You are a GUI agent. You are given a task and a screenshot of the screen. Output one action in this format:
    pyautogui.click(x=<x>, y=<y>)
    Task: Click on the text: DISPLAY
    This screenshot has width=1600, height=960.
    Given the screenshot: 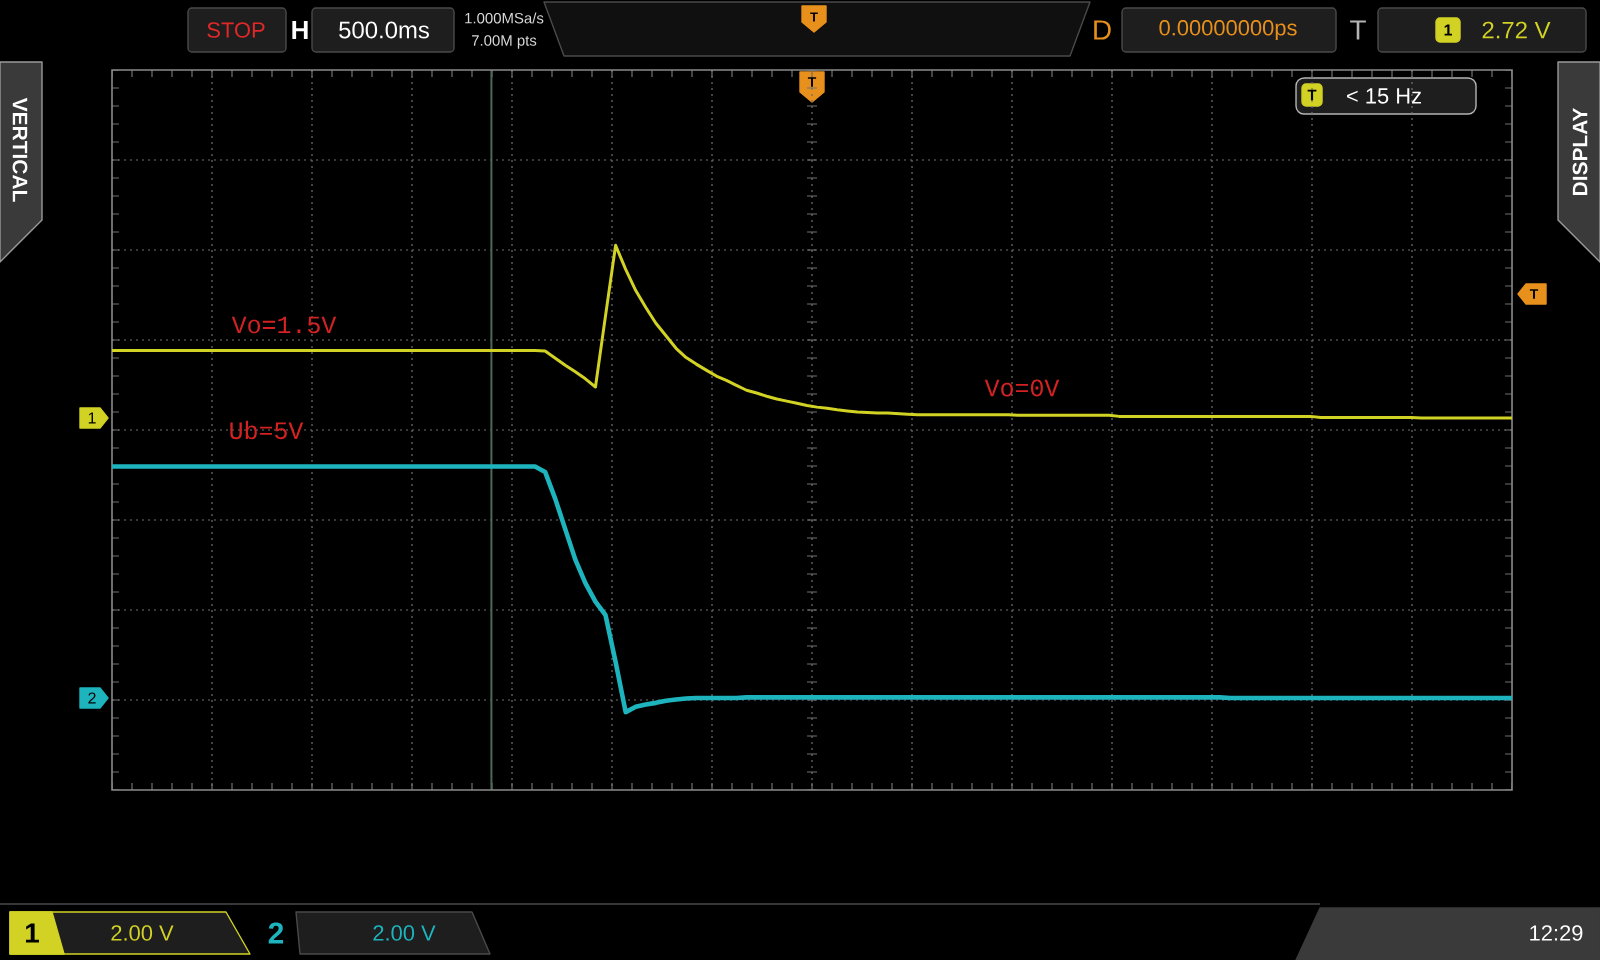 What is the action you would take?
    pyautogui.click(x=1580, y=151)
    